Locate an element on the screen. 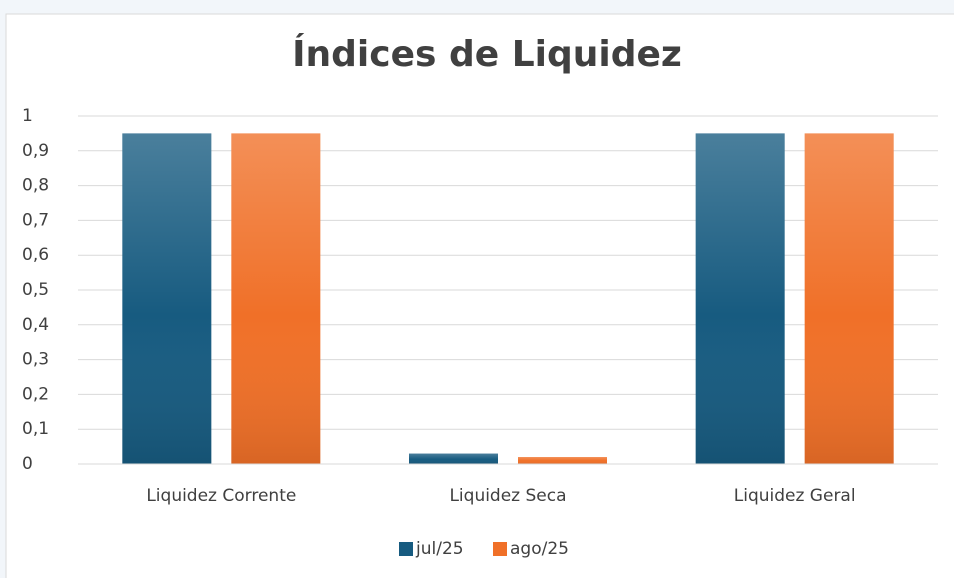 Image resolution: width=954 pixels, height=578 pixels. y-tick-label: 0,6 is located at coordinates (35, 255).